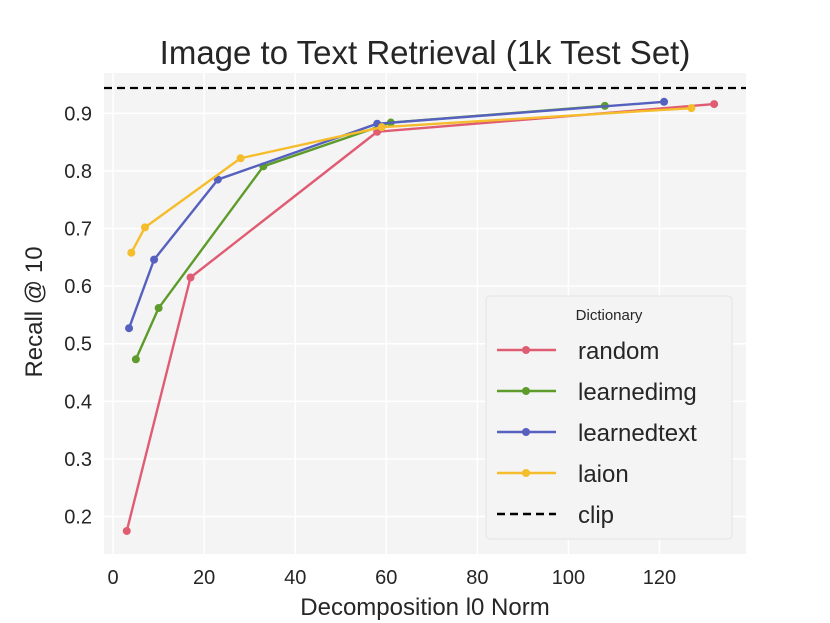 The image size is (830, 623). What do you see at coordinates (78, 230) in the screenshot?
I see `y-tick-label: 0.7` at bounding box center [78, 230].